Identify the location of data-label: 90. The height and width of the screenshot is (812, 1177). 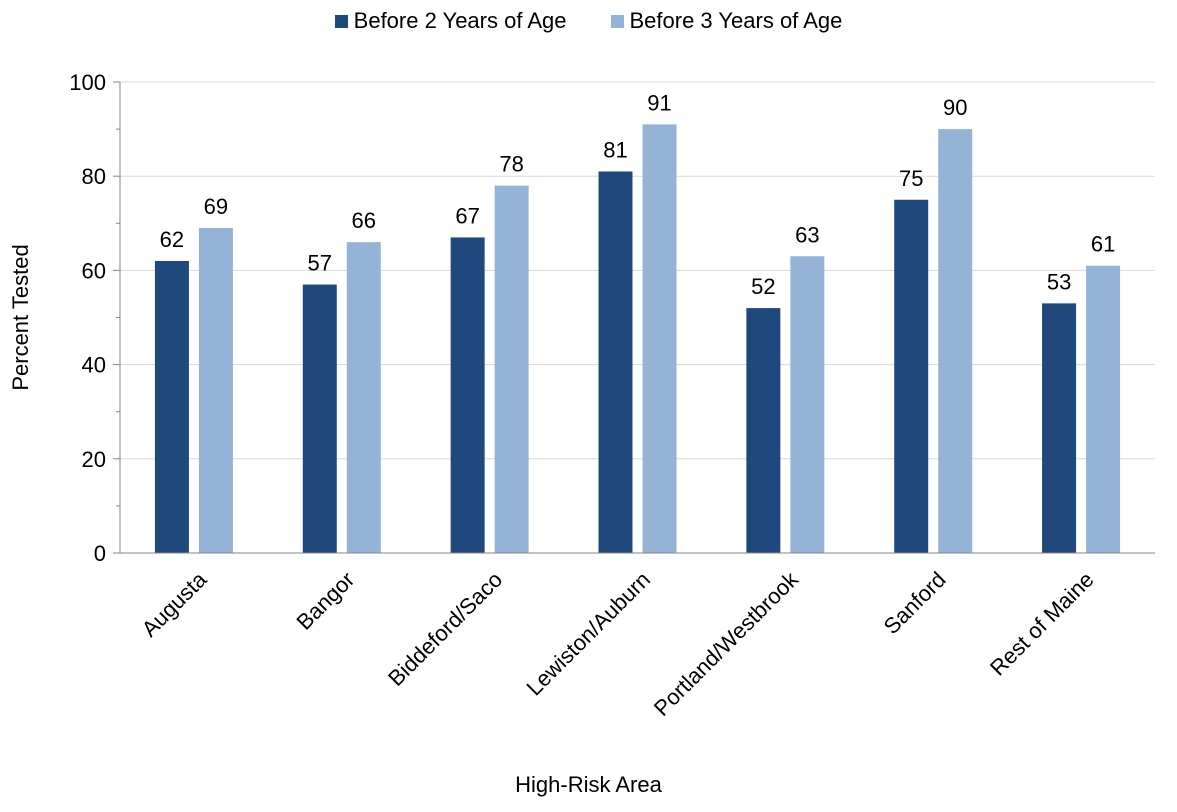
(955, 107).